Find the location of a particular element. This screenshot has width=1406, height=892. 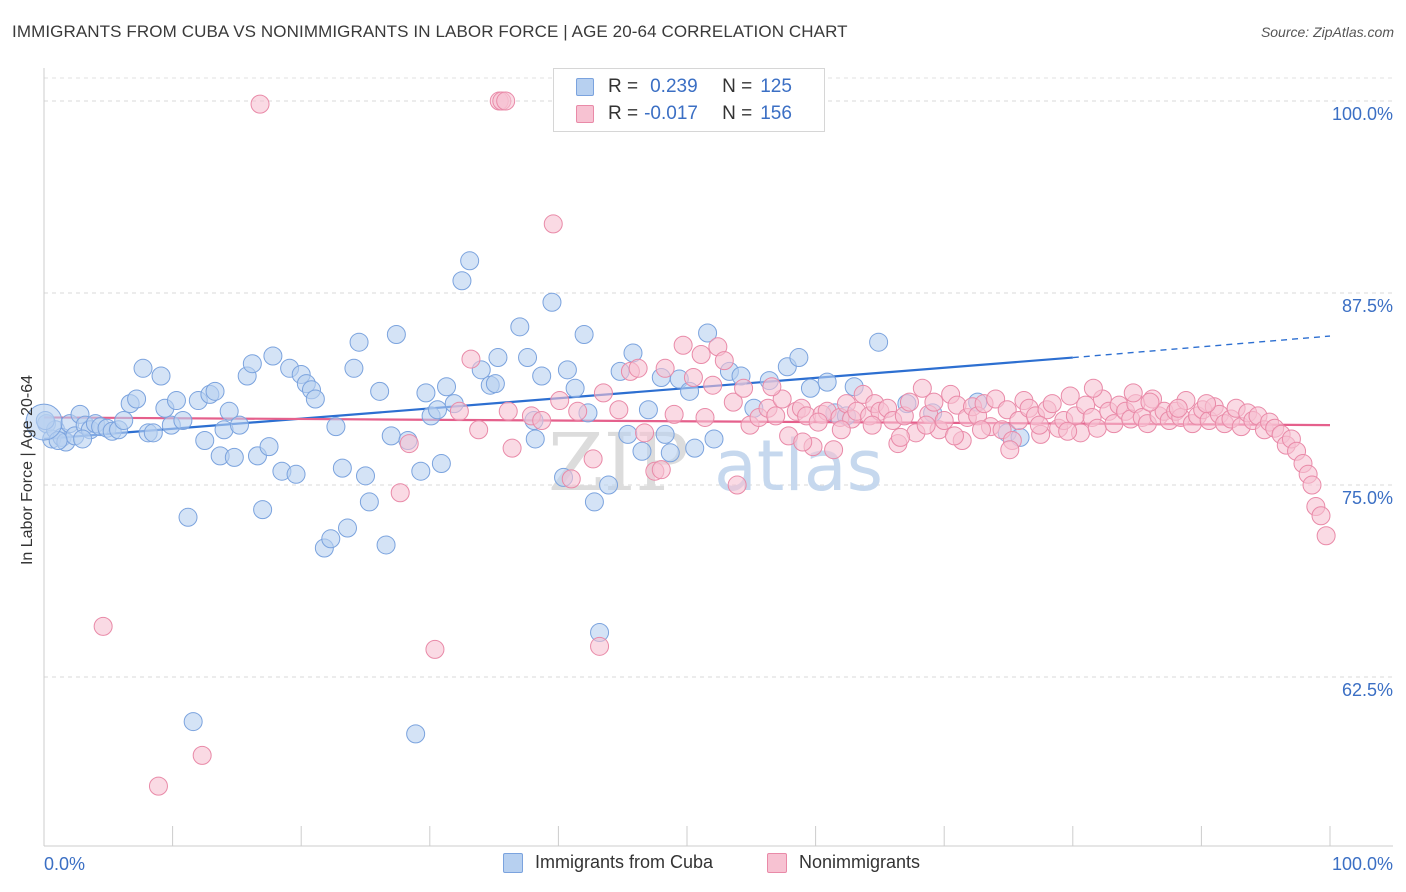

legend-r-label: R = is located at coordinates (623, 86).